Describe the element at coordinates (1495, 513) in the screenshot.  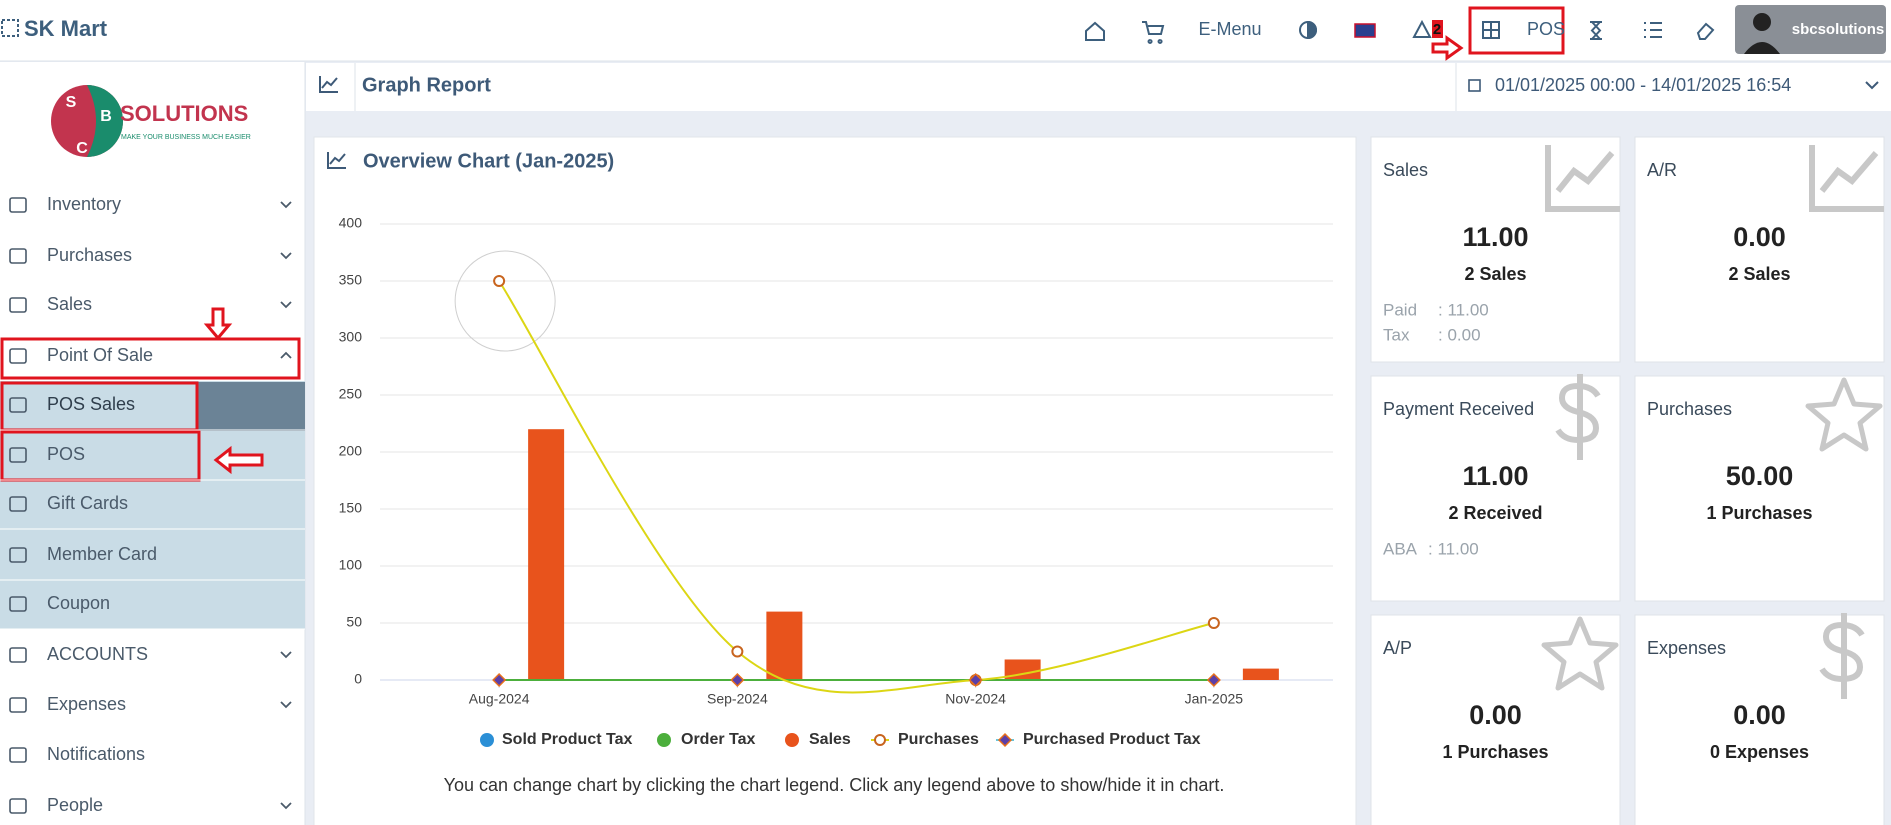
I see `card-subtitle: 2 Received` at that location.